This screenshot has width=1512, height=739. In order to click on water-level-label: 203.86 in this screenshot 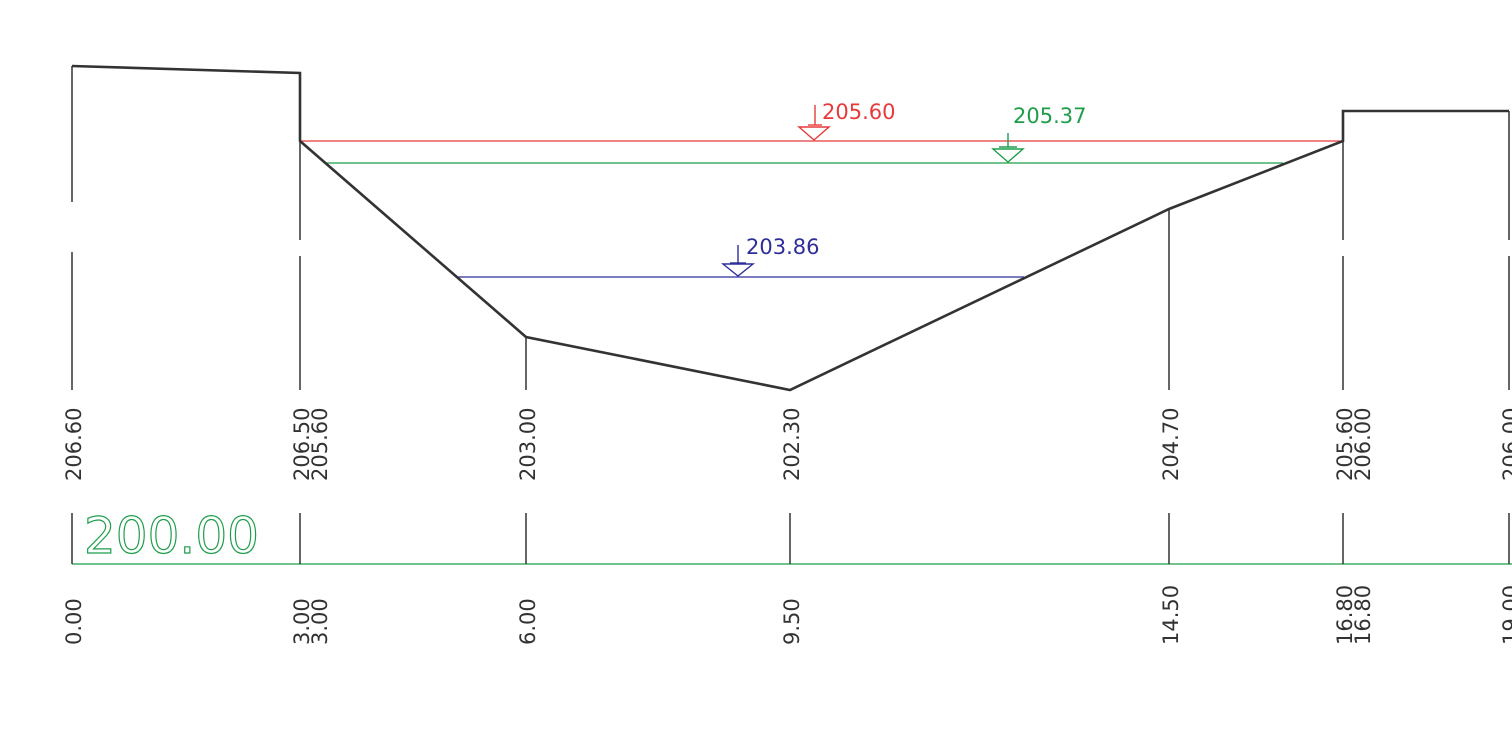, I will do `click(782, 247)`.